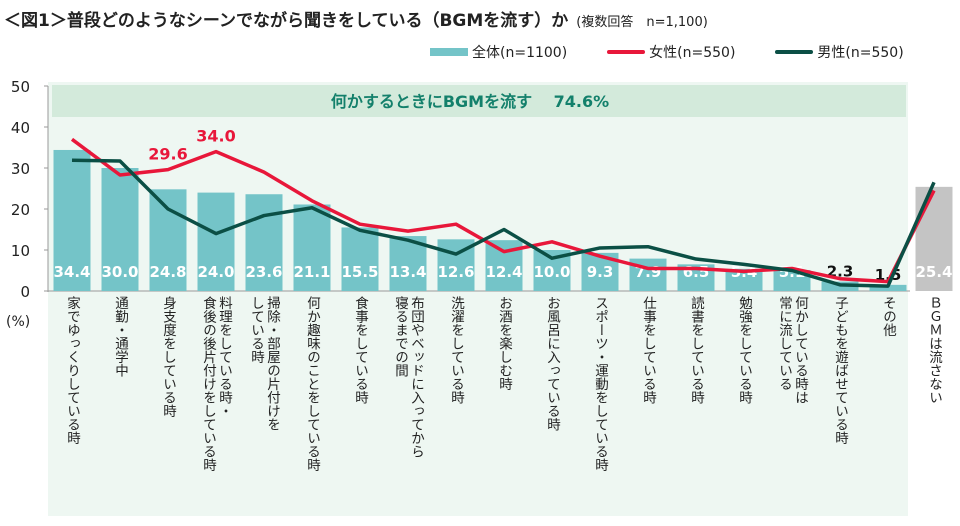 This screenshot has height=526, width=960. Describe the element at coordinates (119, 272) in the screenshot. I see `bar-value-label: 30.0` at that location.